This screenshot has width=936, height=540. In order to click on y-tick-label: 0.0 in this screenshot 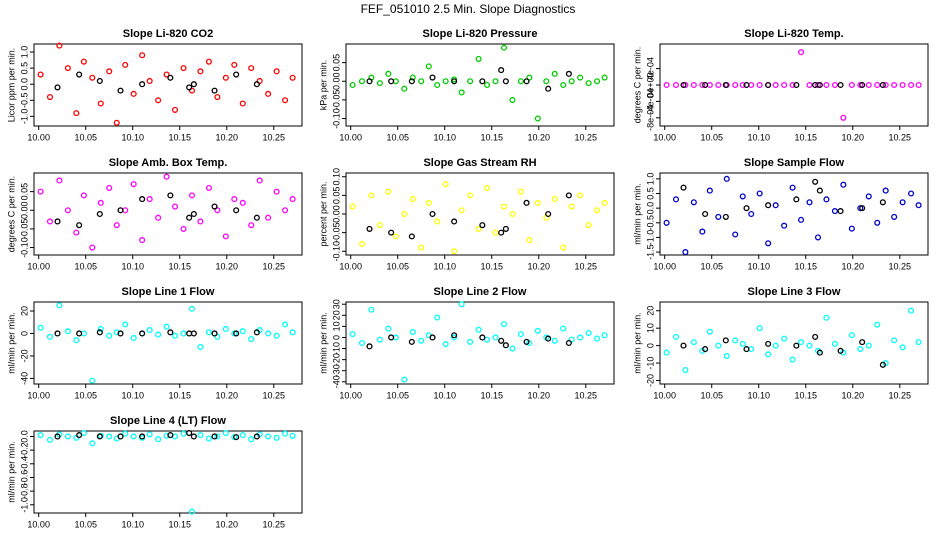, I will do `click(24, 436)`.